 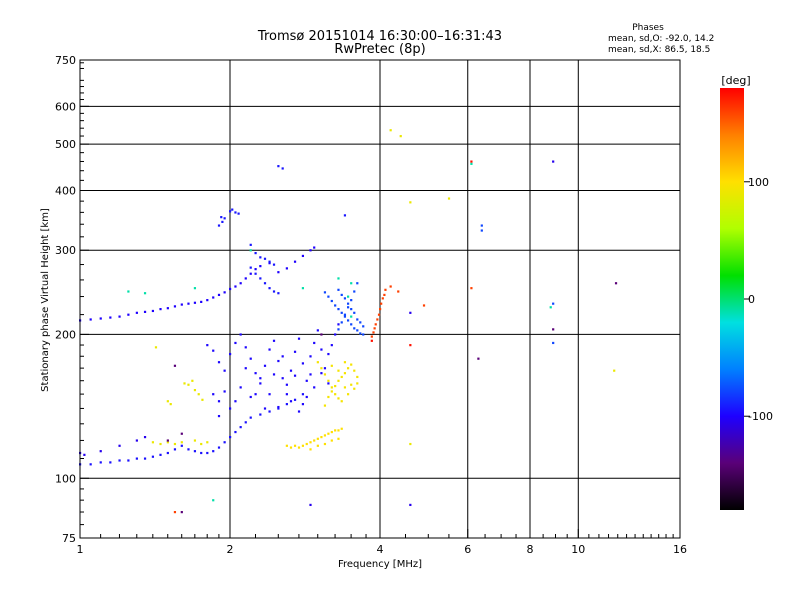 What do you see at coordinates (467, 549) in the screenshot?
I see `x-tick-label: 6` at bounding box center [467, 549].